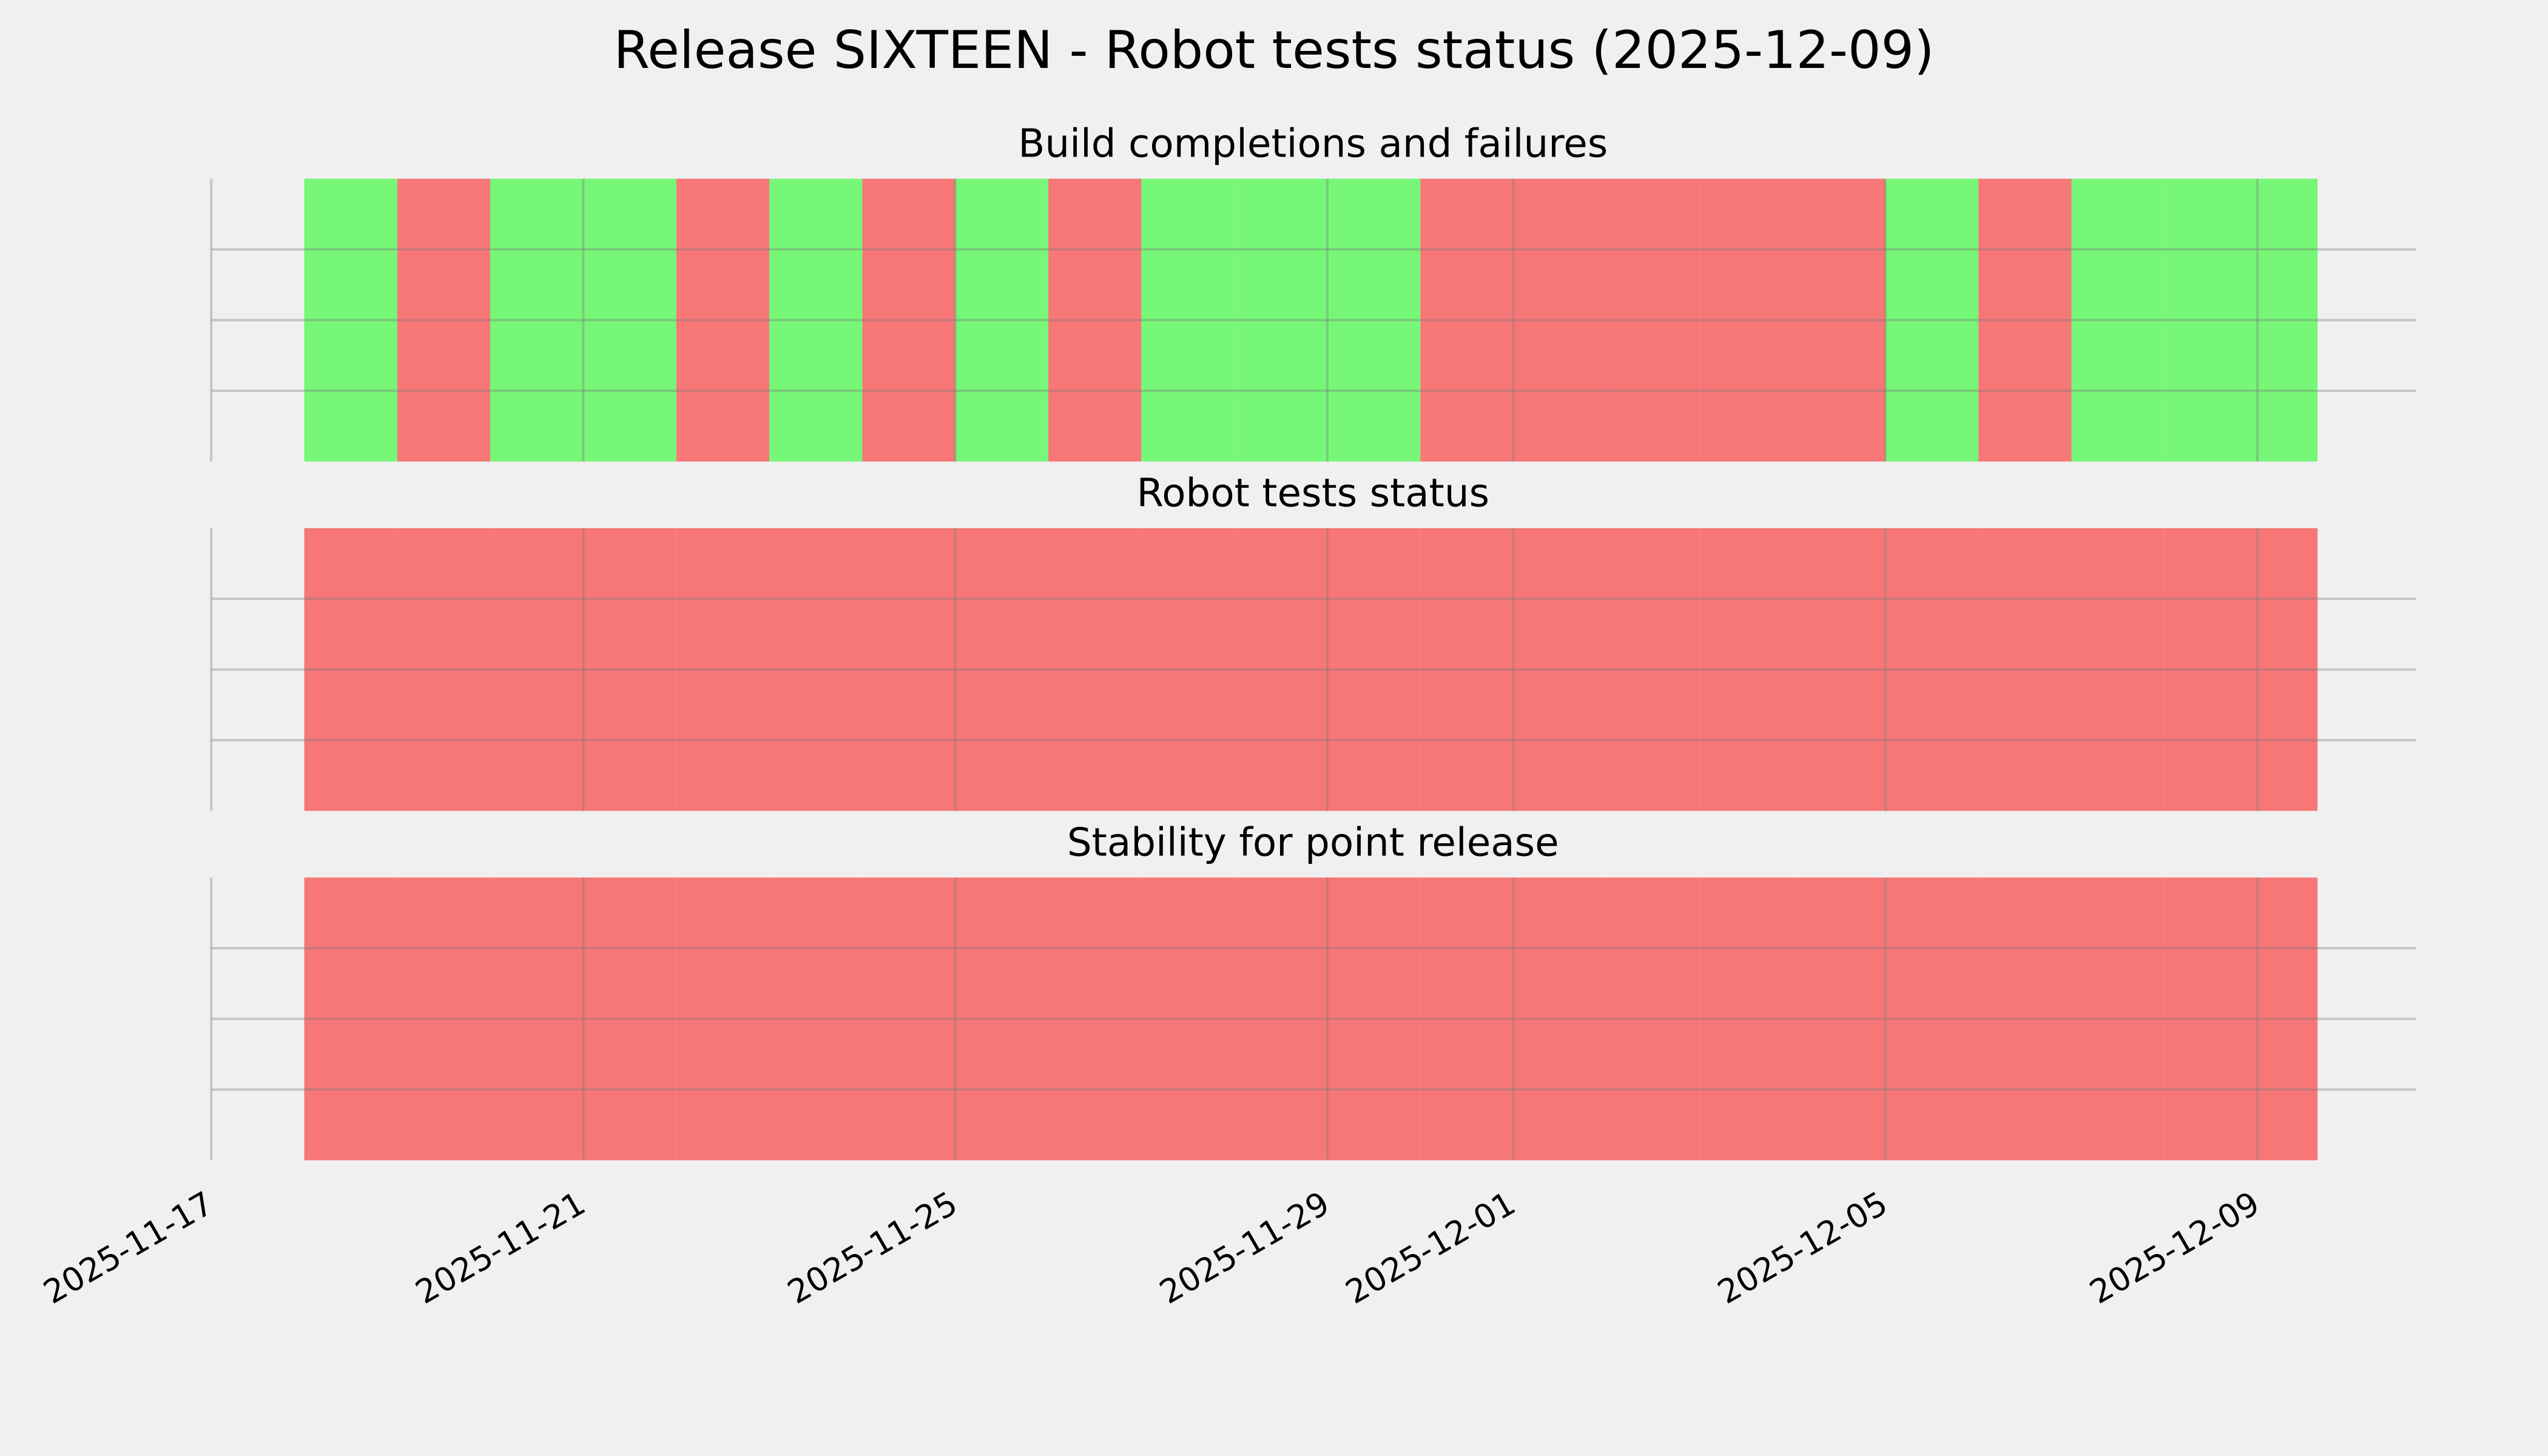 Image resolution: width=2548 pixels, height=1456 pixels. Describe the element at coordinates (1313, 842) in the screenshot. I see `panel-title: Stability for point release` at that location.